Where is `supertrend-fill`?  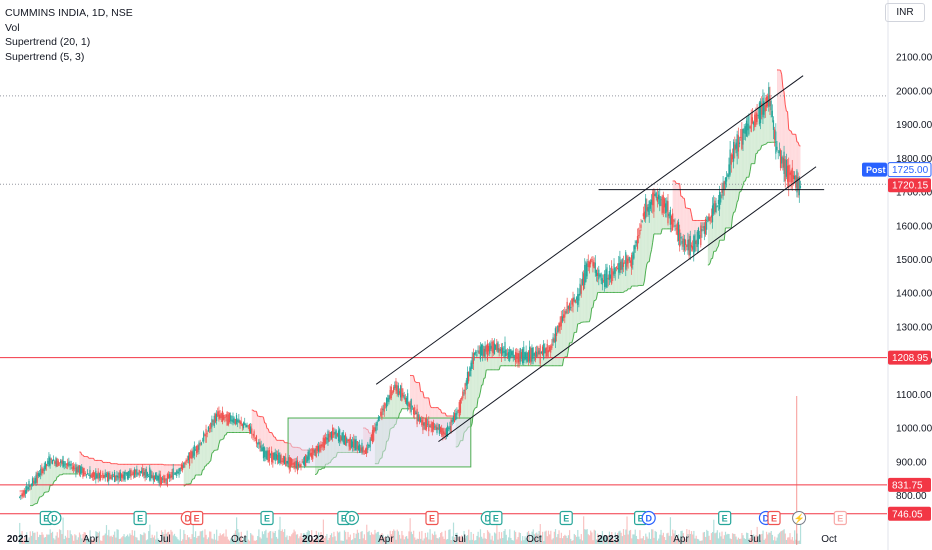
supertrend-fill is located at coordinates (38, 487).